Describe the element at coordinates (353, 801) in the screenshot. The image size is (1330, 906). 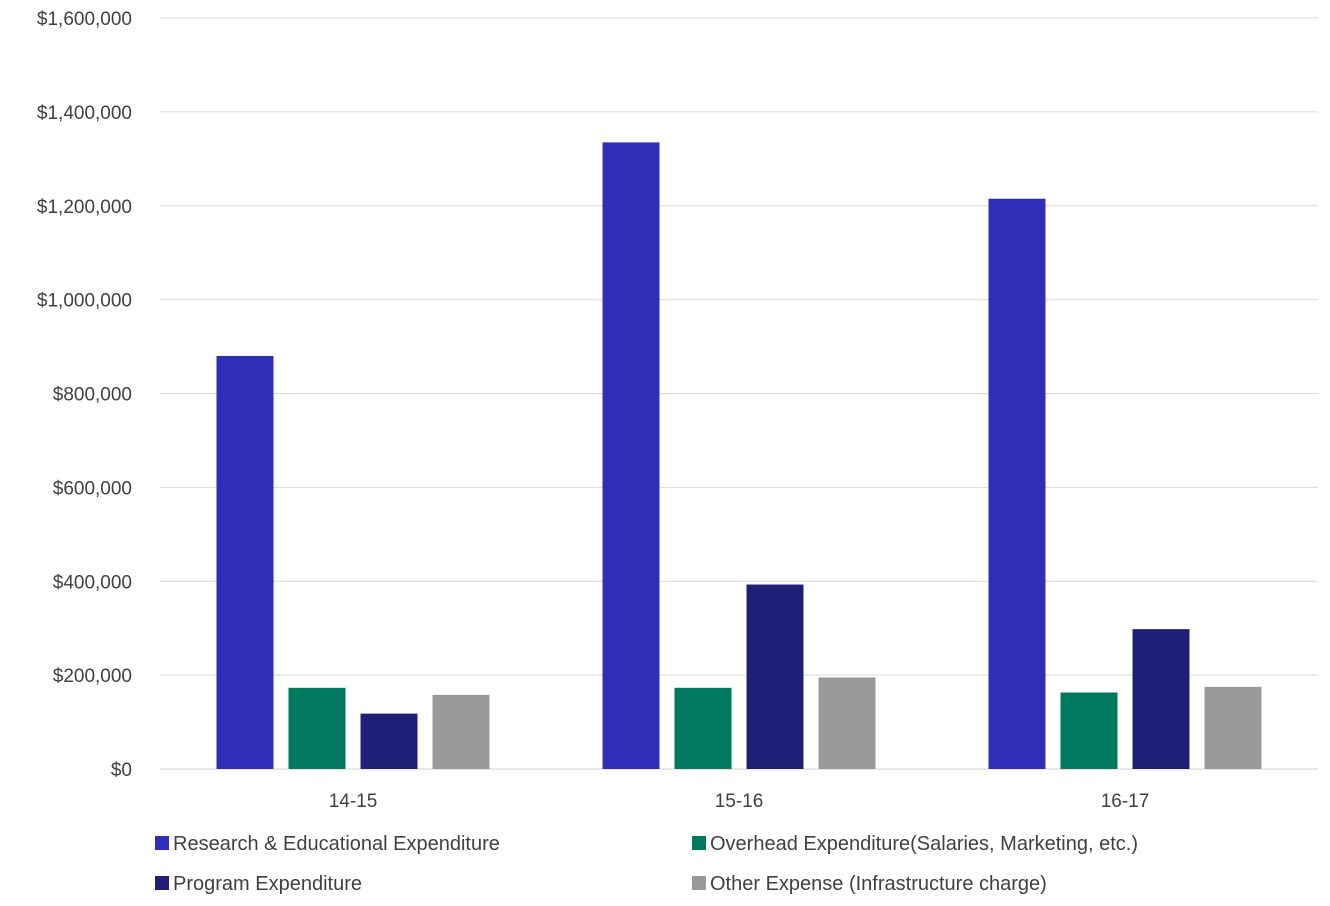
I see `x-tick-label: 14-15` at that location.